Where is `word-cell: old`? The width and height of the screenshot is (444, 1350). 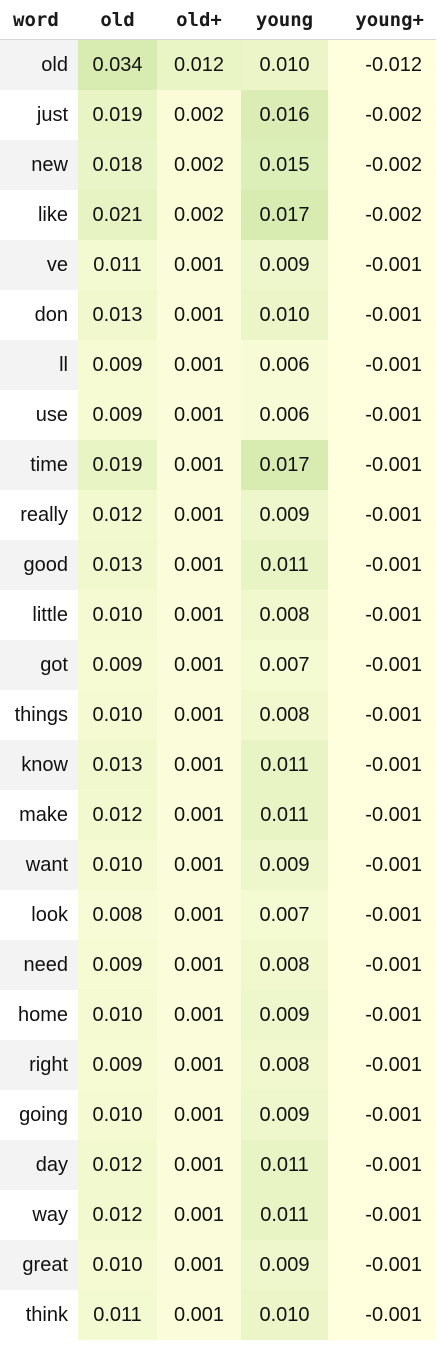
word-cell: old is located at coordinates (39, 64).